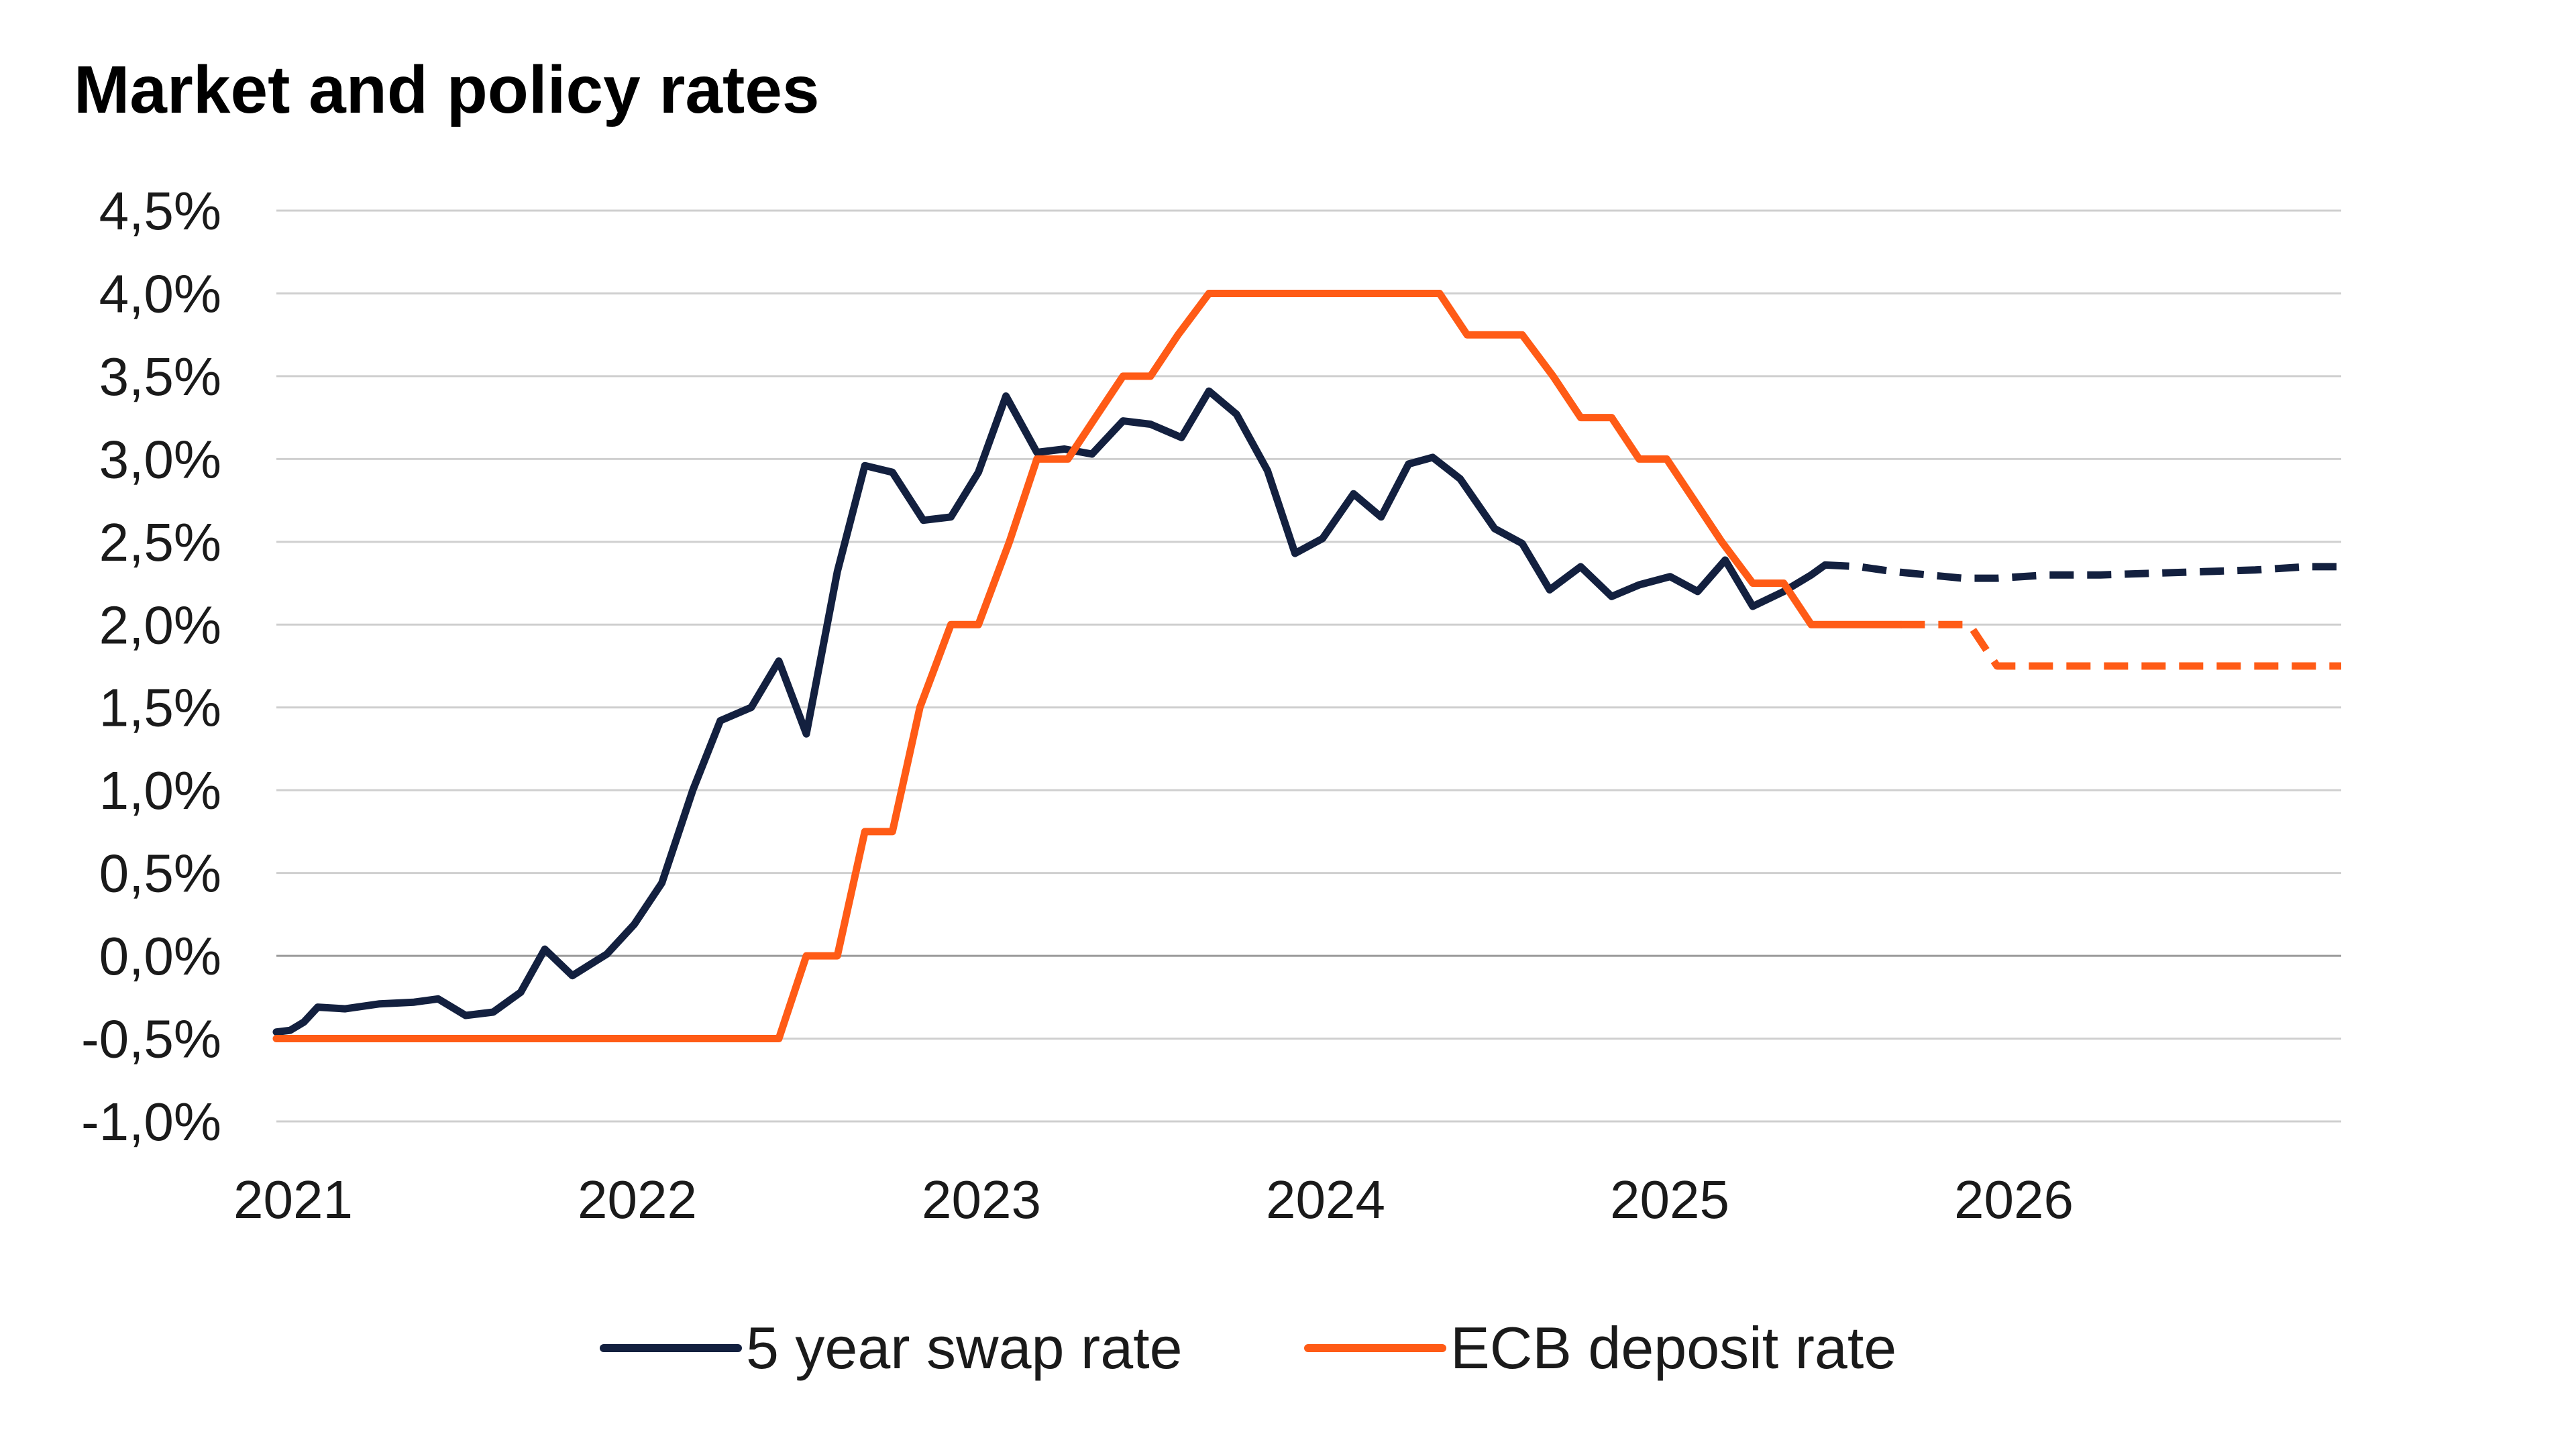 This screenshot has width=2576, height=1438. I want to click on legend: 5 year swap rate ECB deposit rate, so click(1248, 1348).